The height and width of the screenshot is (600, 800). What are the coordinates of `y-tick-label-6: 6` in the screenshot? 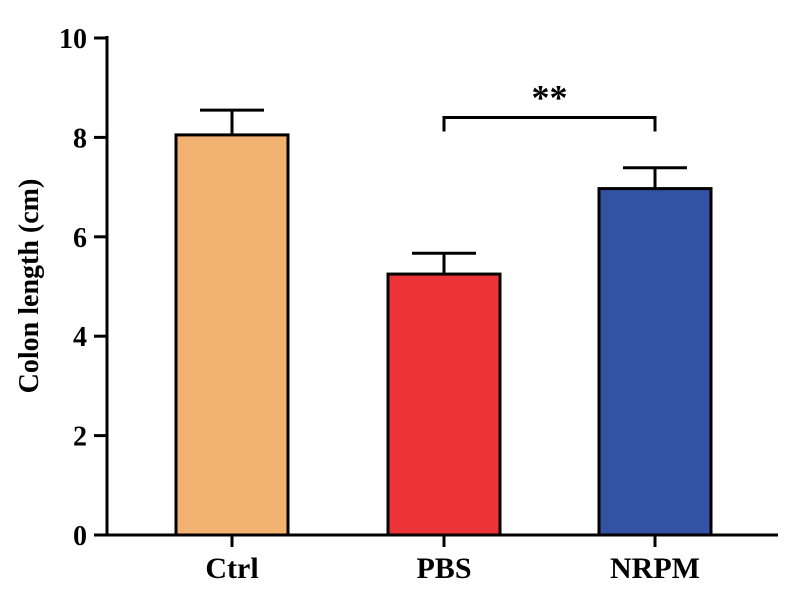 It's located at (80, 238).